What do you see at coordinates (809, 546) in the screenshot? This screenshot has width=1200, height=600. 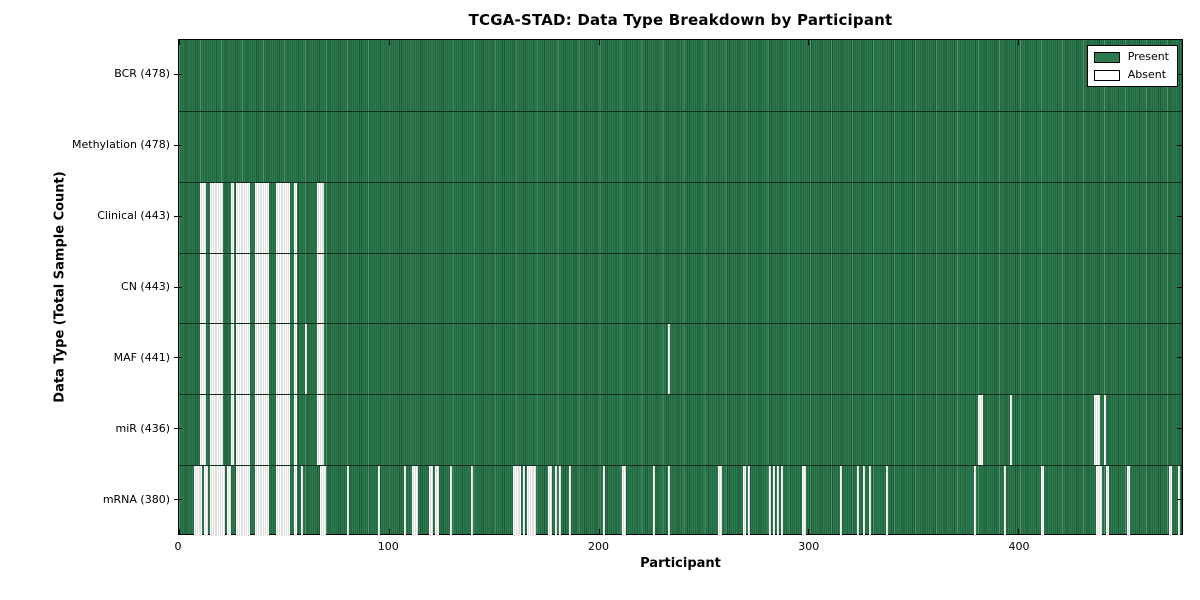 I see `x-tick-label: 300` at bounding box center [809, 546].